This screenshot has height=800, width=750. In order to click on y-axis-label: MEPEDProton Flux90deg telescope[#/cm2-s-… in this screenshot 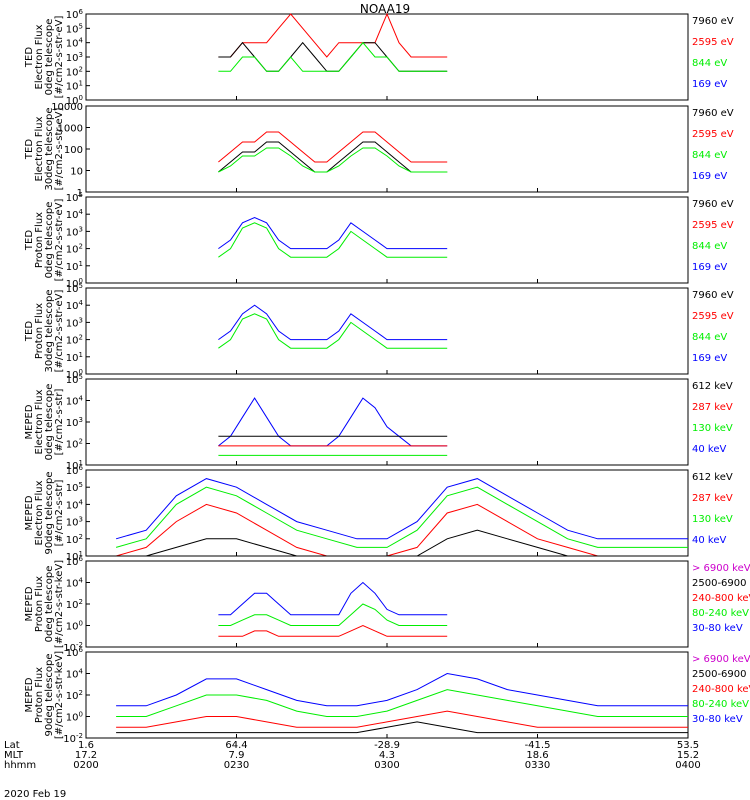, I will do `click(44, 695)`.